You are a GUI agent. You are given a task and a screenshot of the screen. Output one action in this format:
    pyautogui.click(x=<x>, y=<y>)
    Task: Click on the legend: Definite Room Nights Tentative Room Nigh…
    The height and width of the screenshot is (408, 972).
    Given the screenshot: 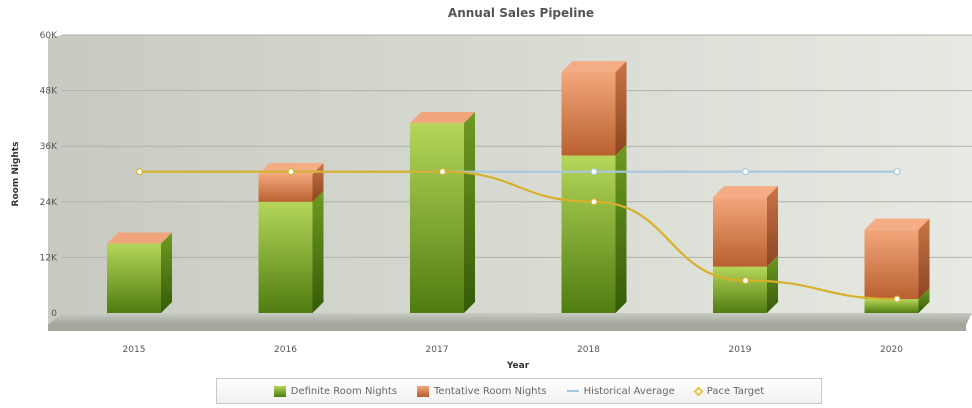 What is the action you would take?
    pyautogui.click(x=519, y=391)
    